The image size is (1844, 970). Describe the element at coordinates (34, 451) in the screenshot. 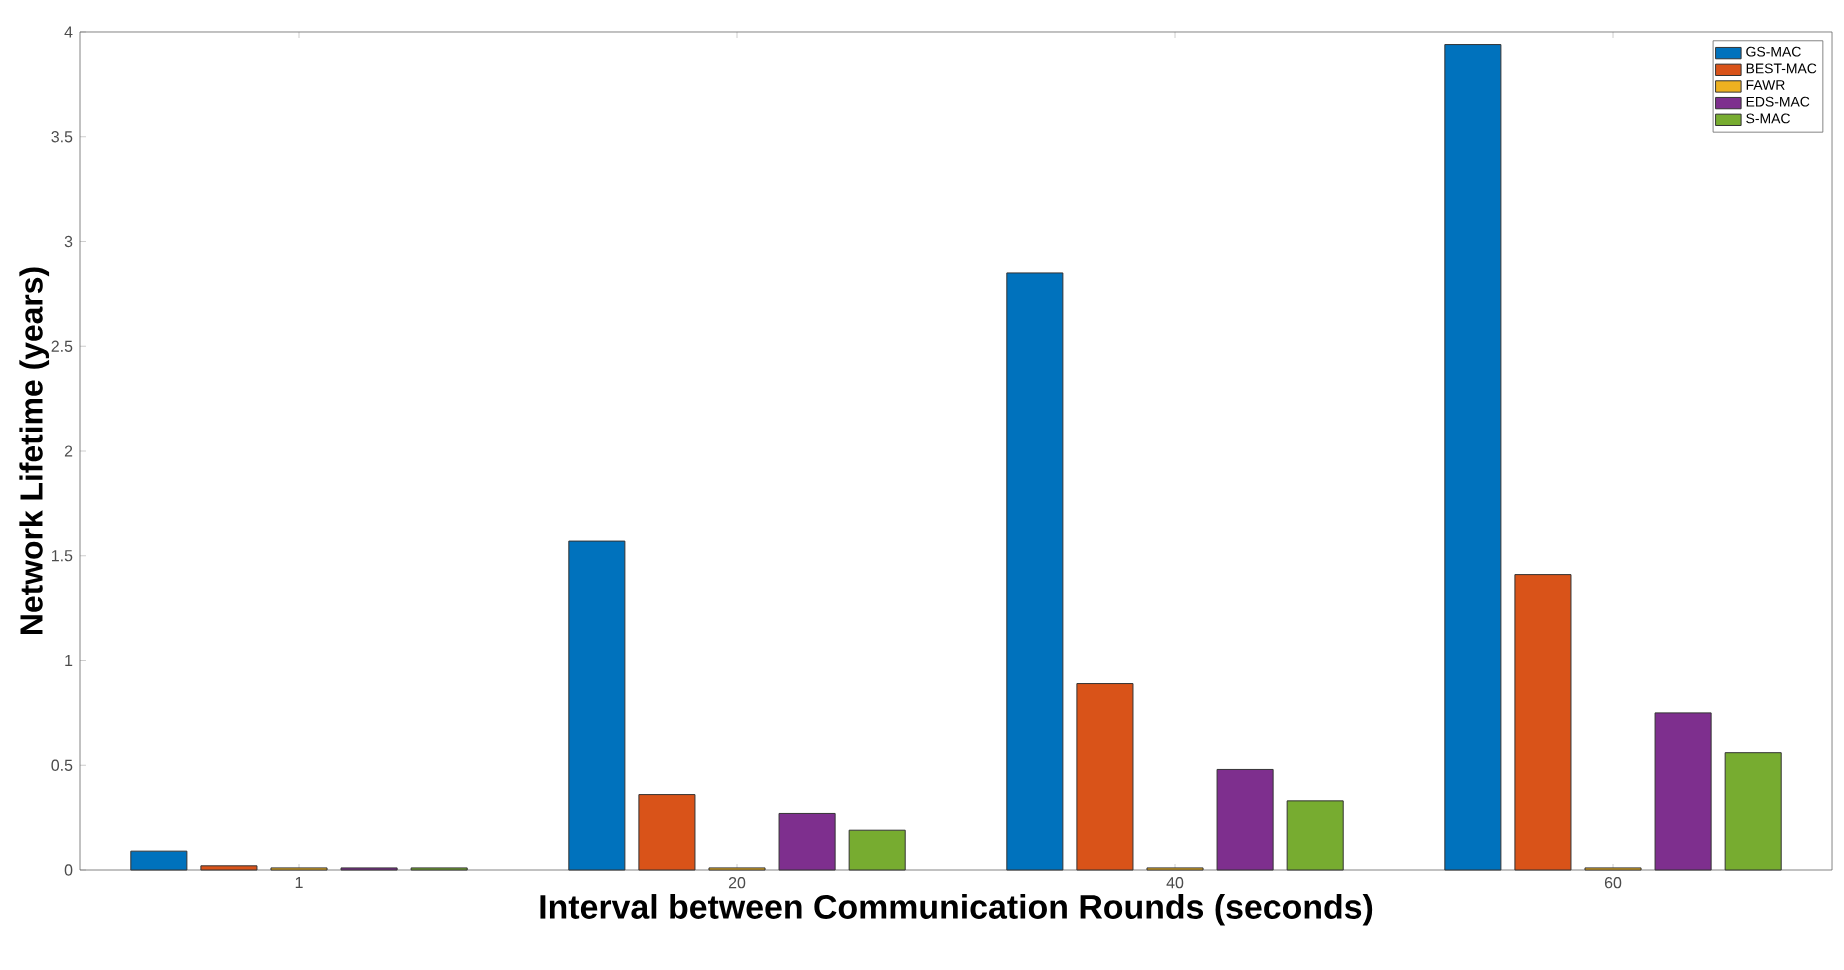

I see `y-axis-title: Network Lifetime (years)` at that location.